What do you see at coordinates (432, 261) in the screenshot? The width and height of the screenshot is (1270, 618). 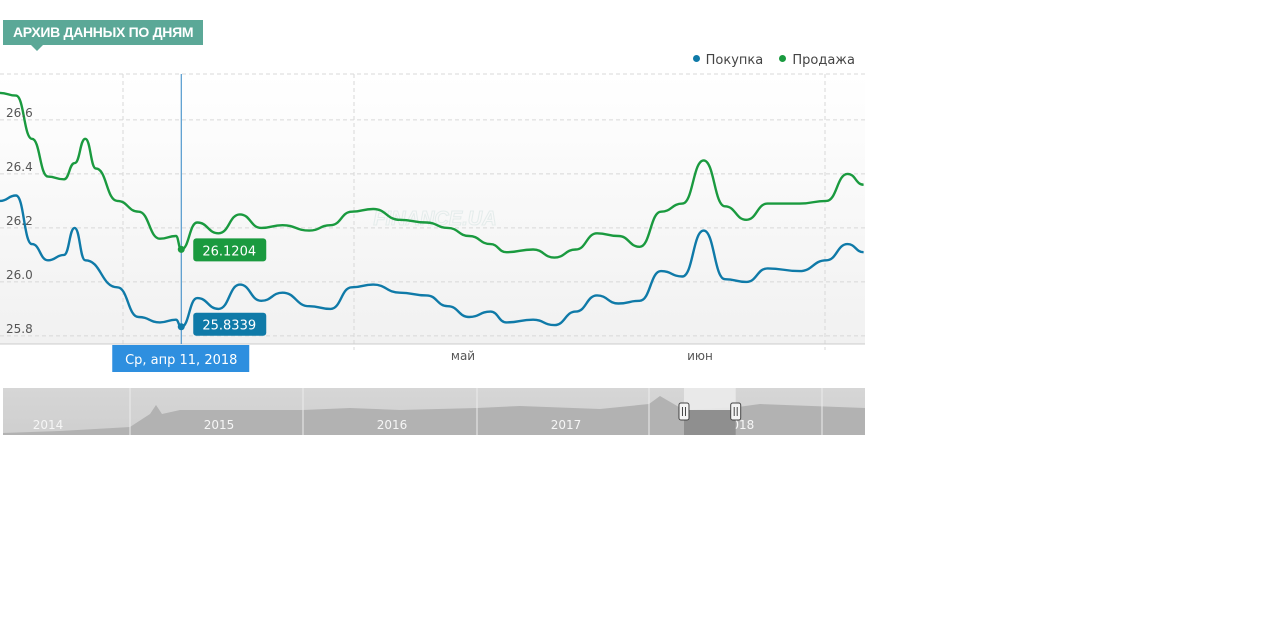 I see `buy-series-line` at bounding box center [432, 261].